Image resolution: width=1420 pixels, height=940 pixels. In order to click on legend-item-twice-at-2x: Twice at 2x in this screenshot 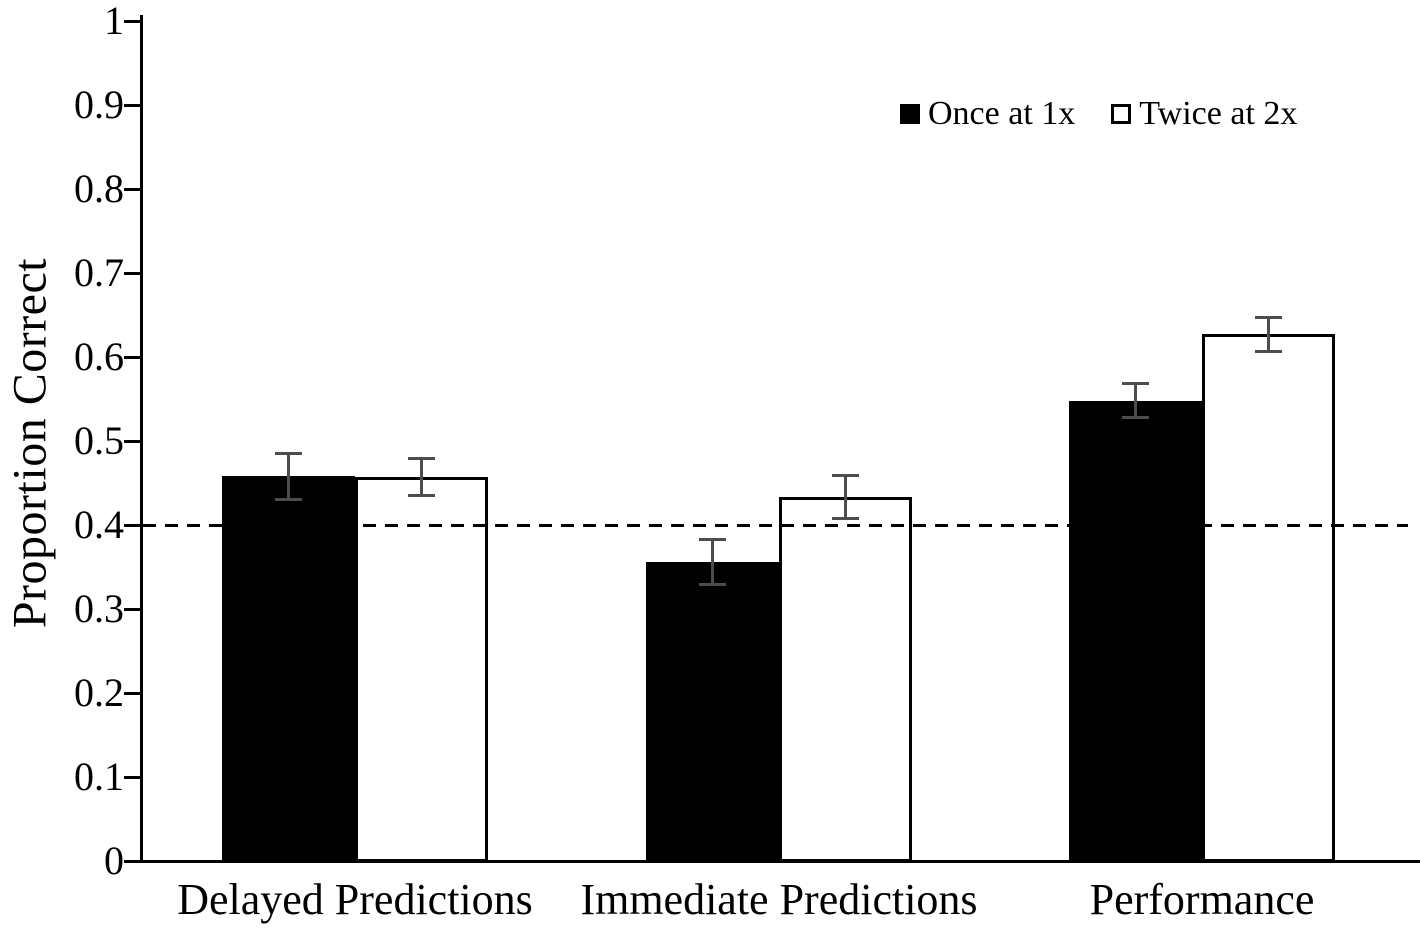, I will do `click(1204, 114)`.